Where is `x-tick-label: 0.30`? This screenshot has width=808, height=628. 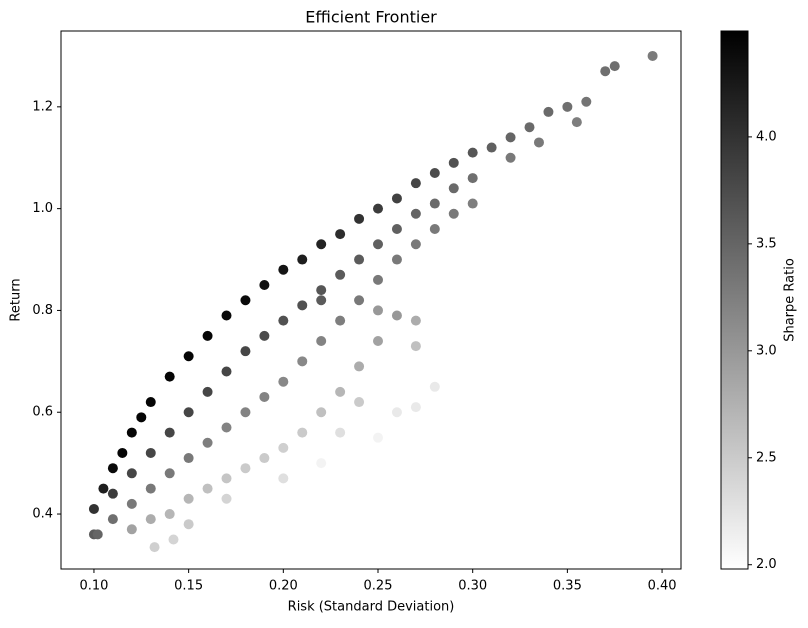 x-tick-label: 0.30 is located at coordinates (472, 586).